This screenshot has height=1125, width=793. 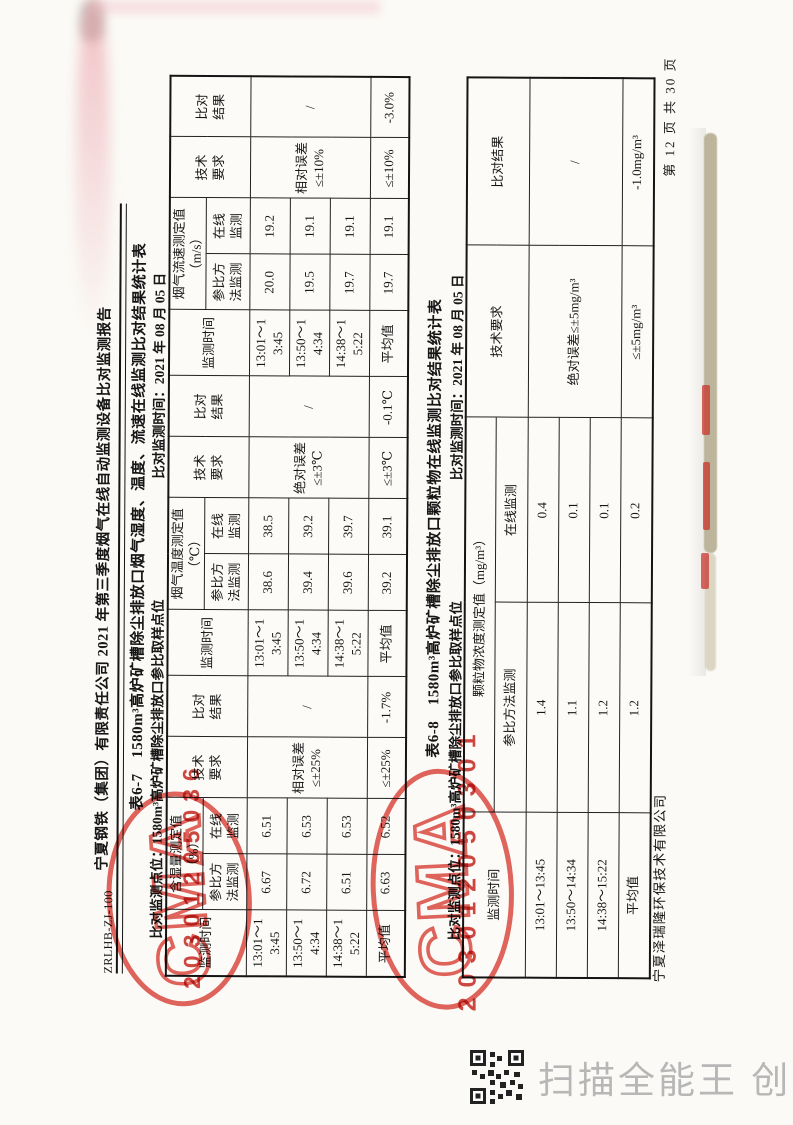 I want to click on t67-g2-result-avg: -0.1℃, so click(x=388, y=407).